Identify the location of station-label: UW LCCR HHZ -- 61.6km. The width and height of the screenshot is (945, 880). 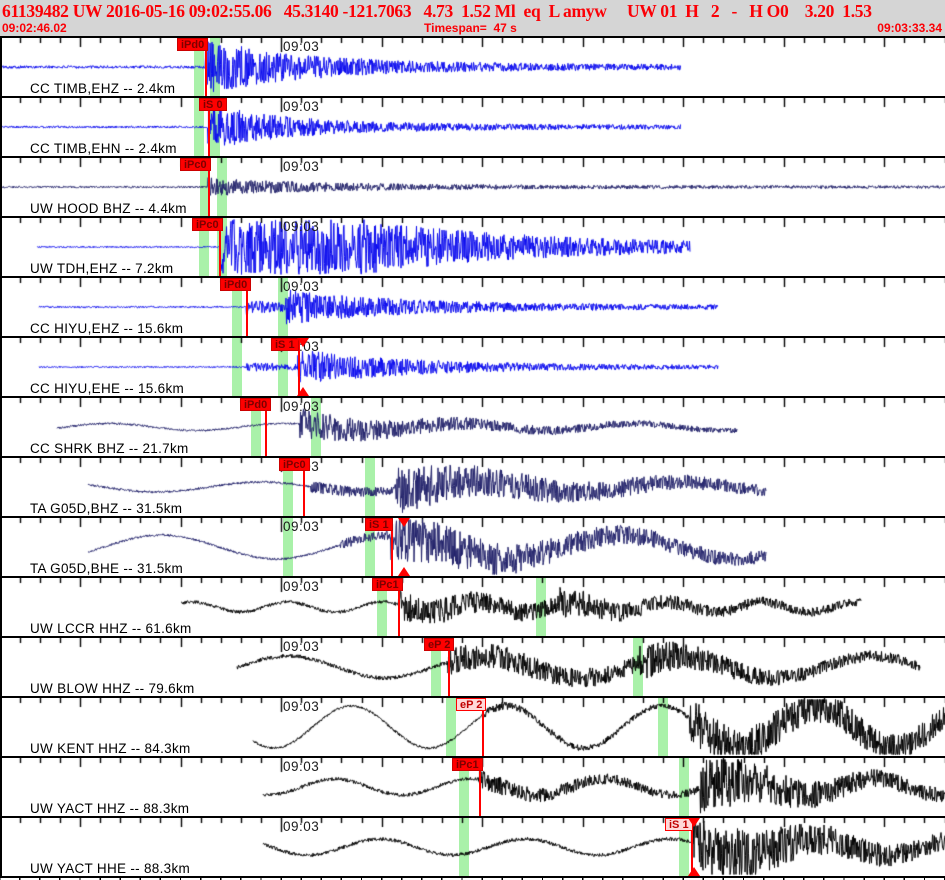
(111, 628).